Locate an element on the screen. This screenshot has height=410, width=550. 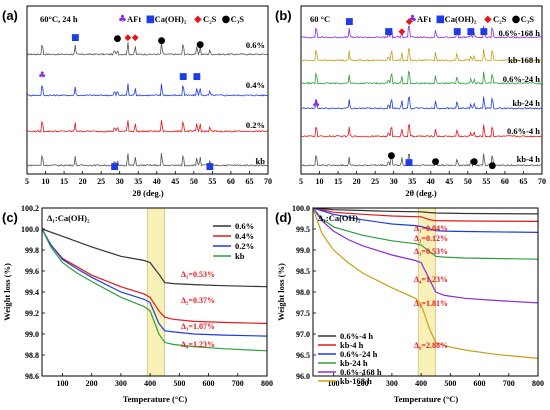
panel-b-tag: (b) is located at coordinates (283, 15).